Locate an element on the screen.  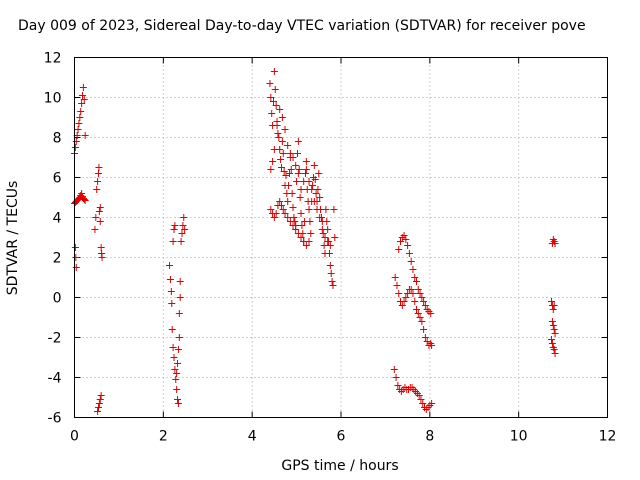
y-tick-label: 8 is located at coordinates (57, 139).